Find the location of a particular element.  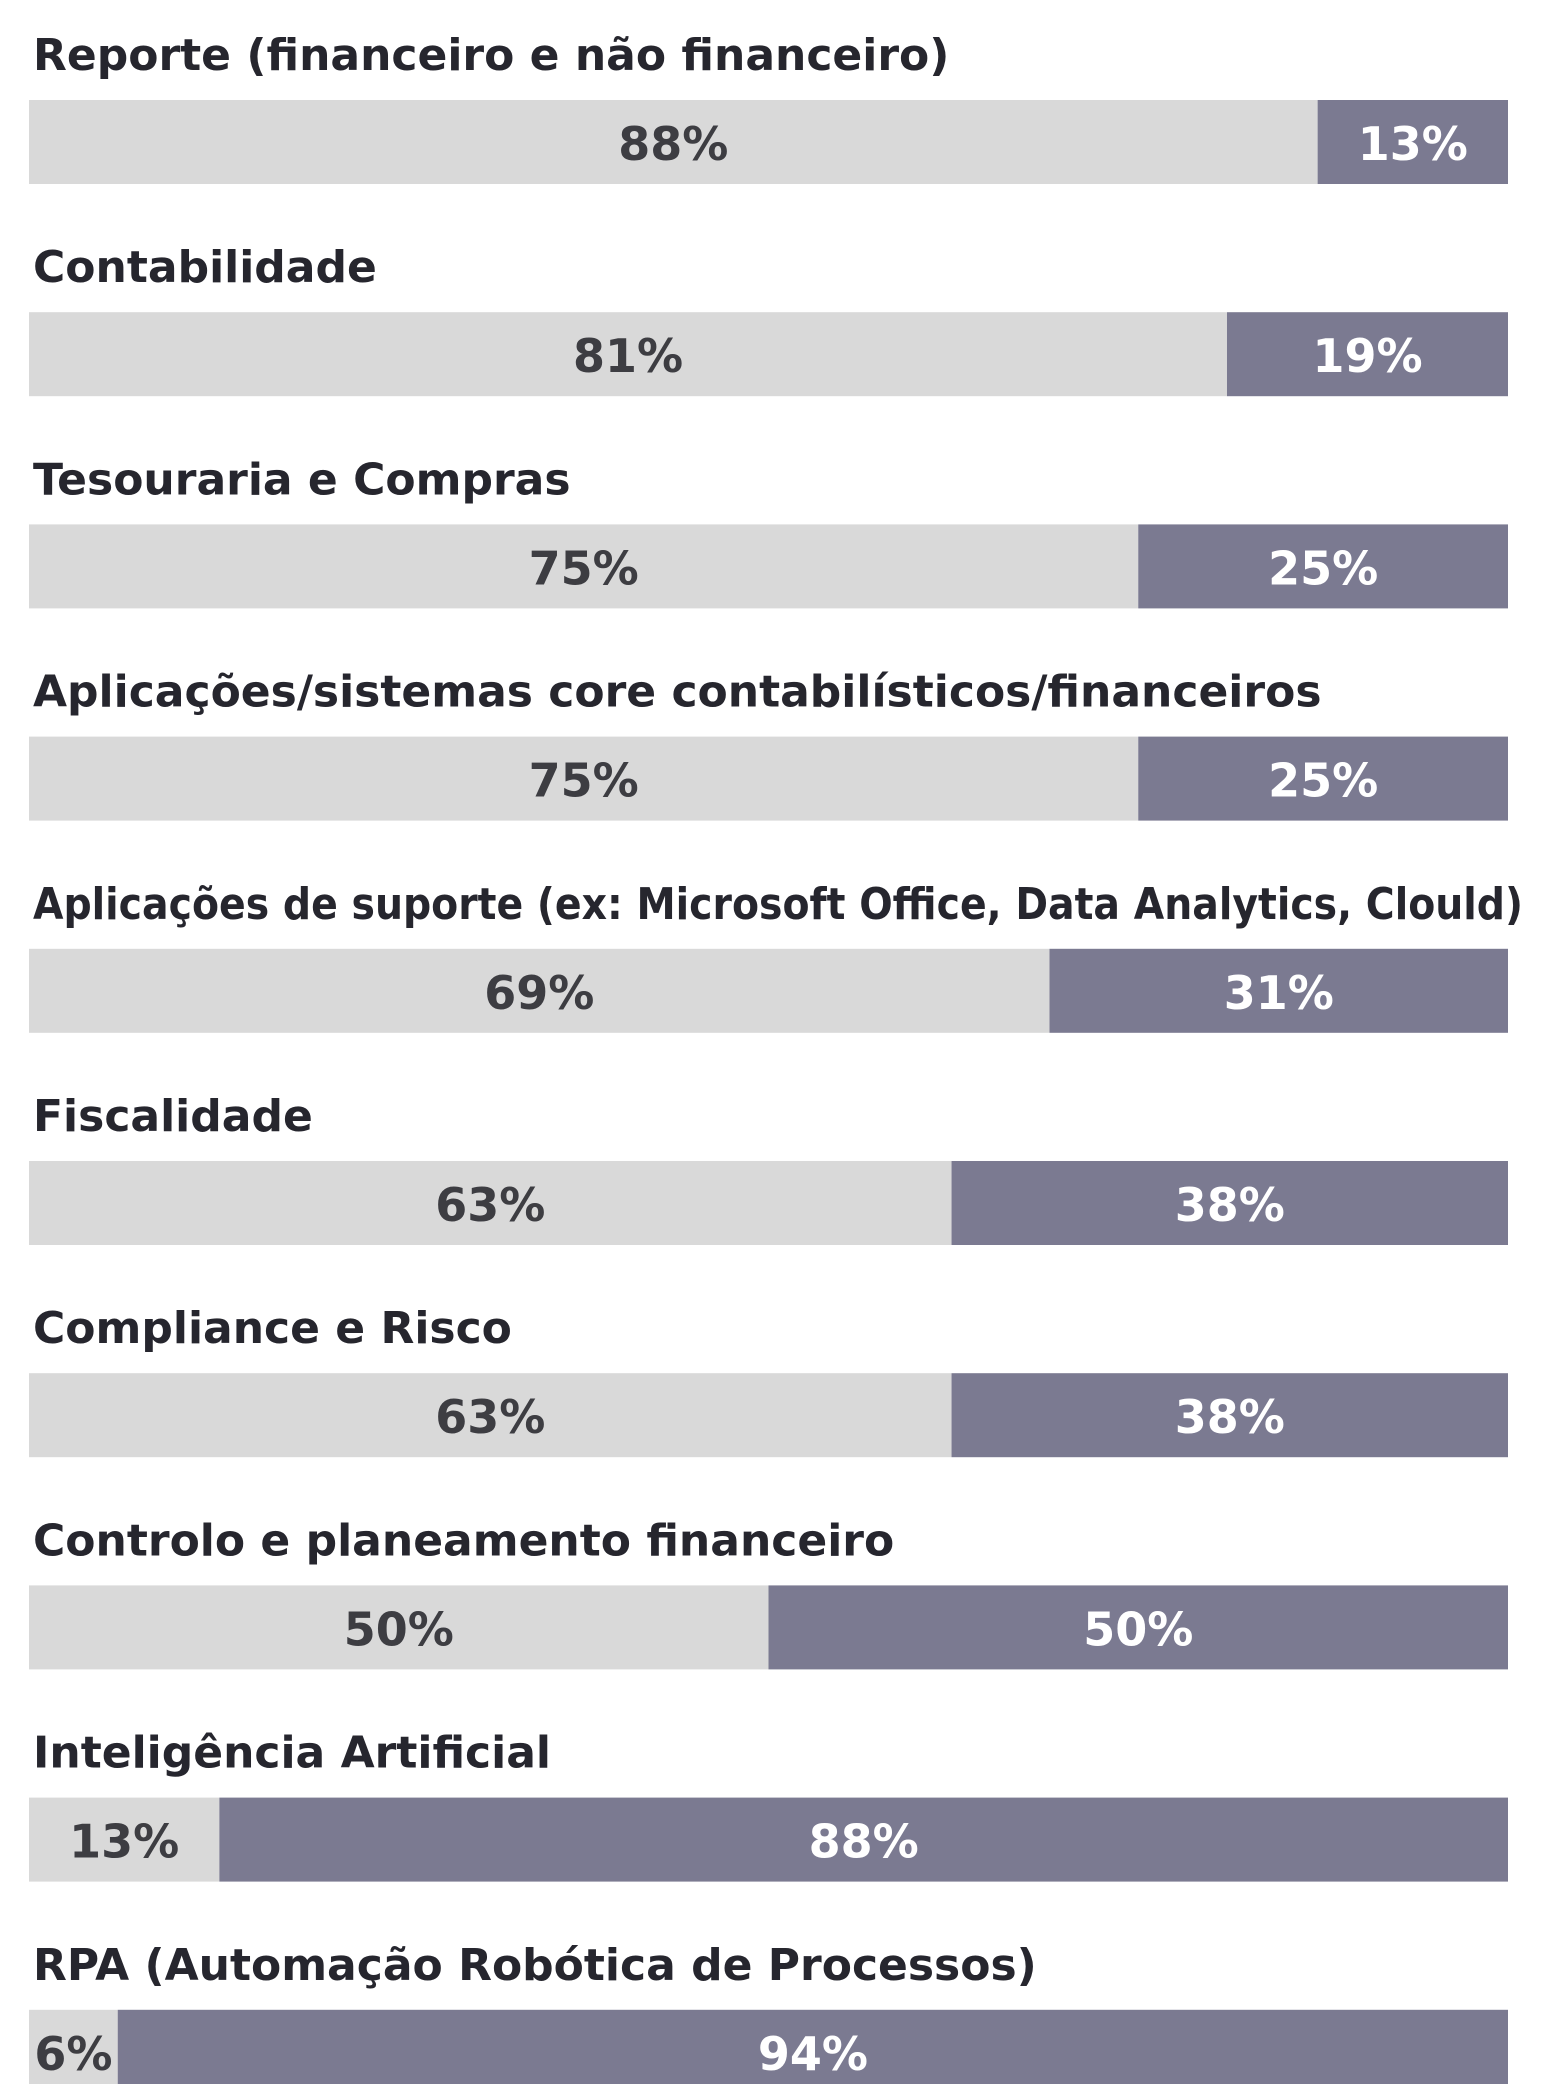

value-label: 81% is located at coordinates (628, 356).